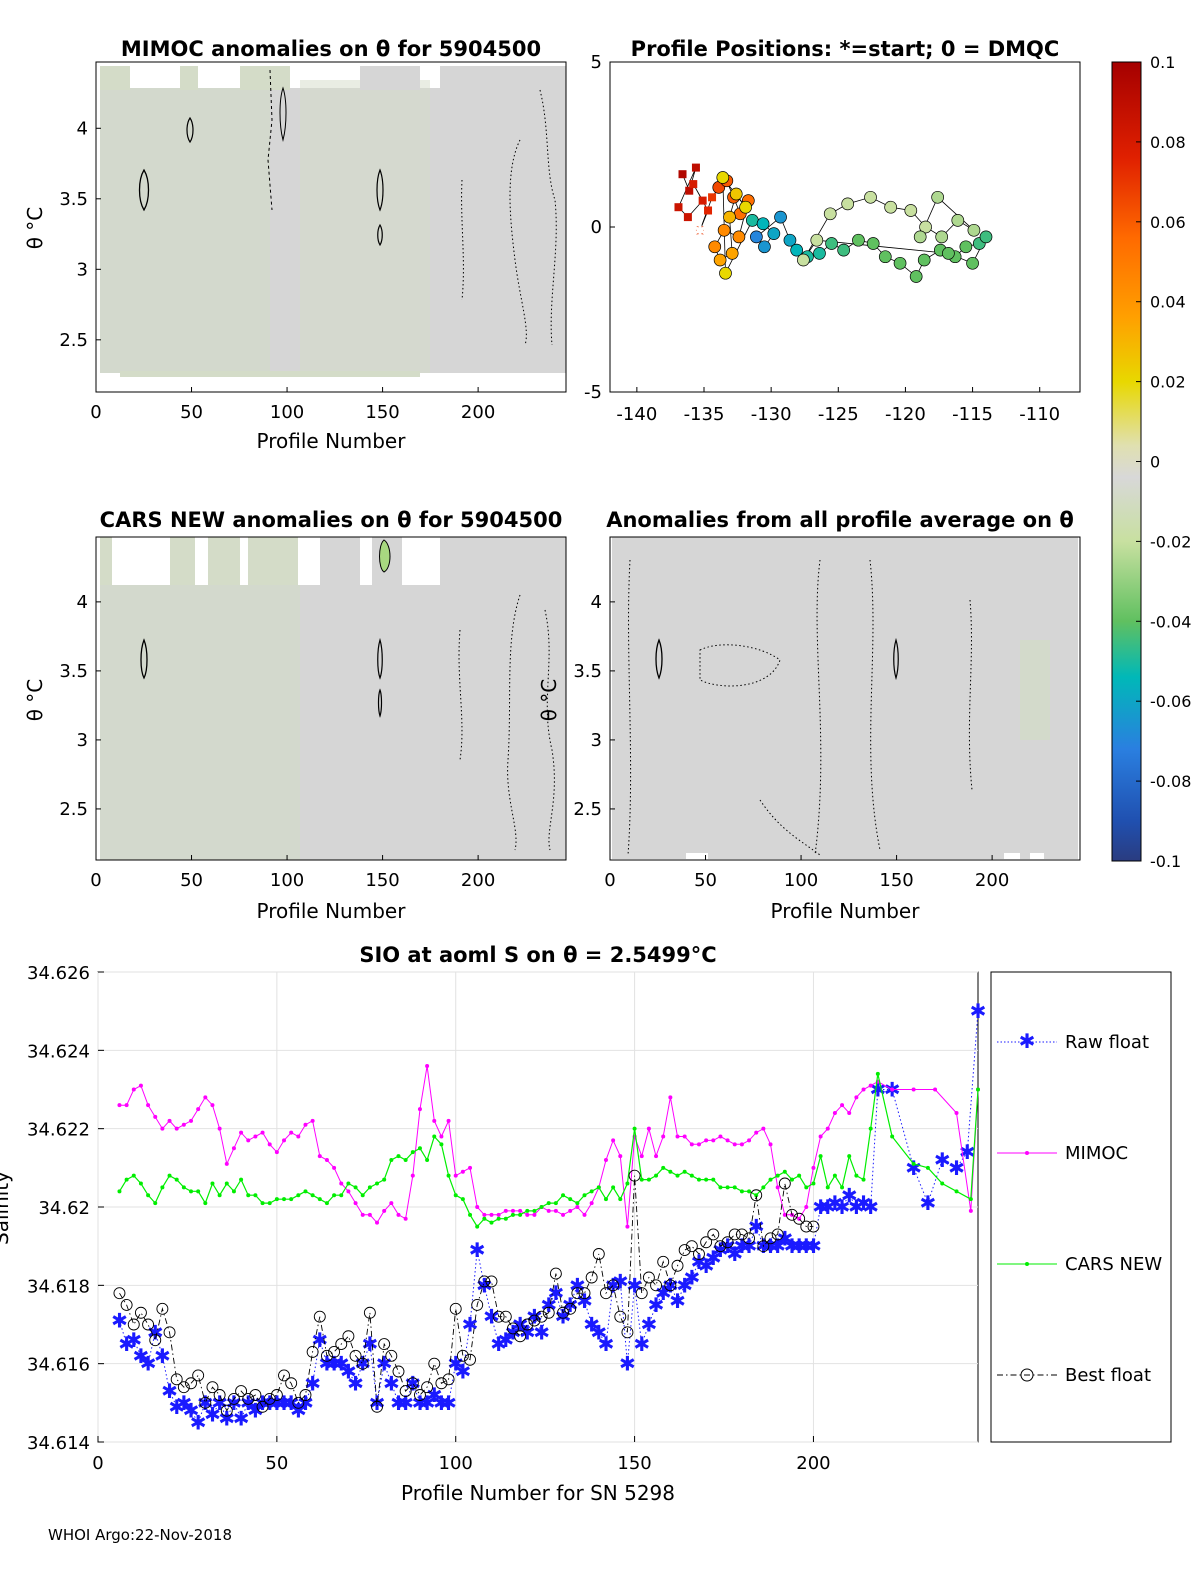 The height and width of the screenshot is (1575, 1200). I want to click on series-cars-new, so click(548, 1150).